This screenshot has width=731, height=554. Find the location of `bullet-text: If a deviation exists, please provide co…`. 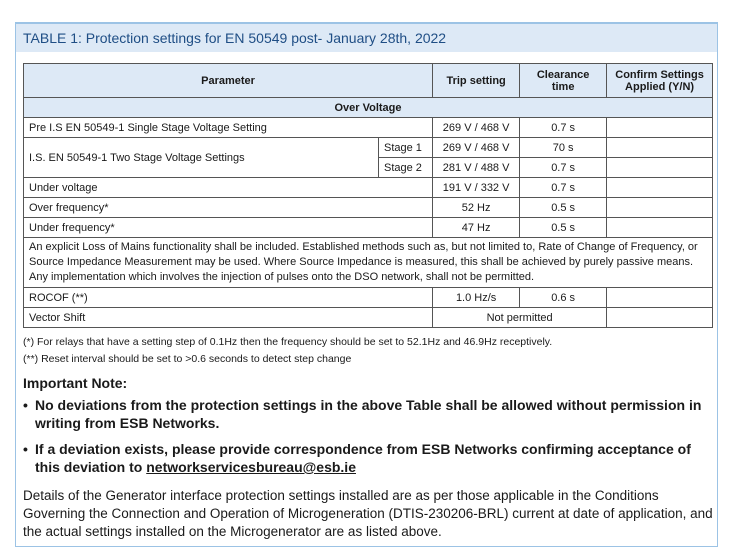

bullet-text: If a deviation exists, please provide co… is located at coordinates (363, 458).